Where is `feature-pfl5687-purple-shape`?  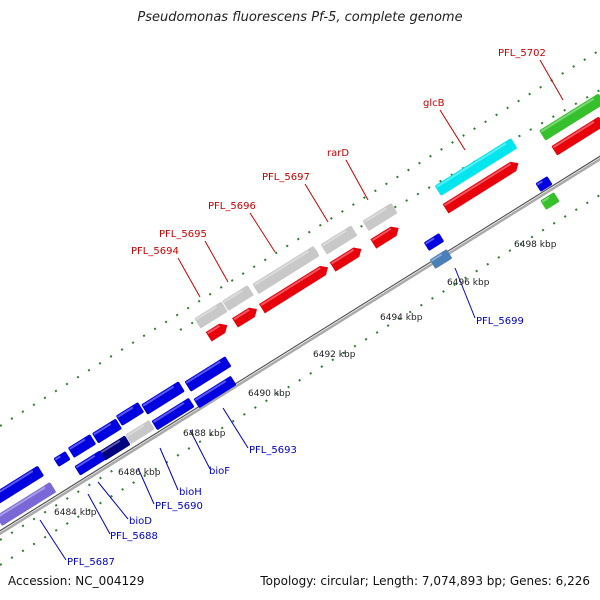
feature-pfl5687-purple-shape is located at coordinates (28, 504).